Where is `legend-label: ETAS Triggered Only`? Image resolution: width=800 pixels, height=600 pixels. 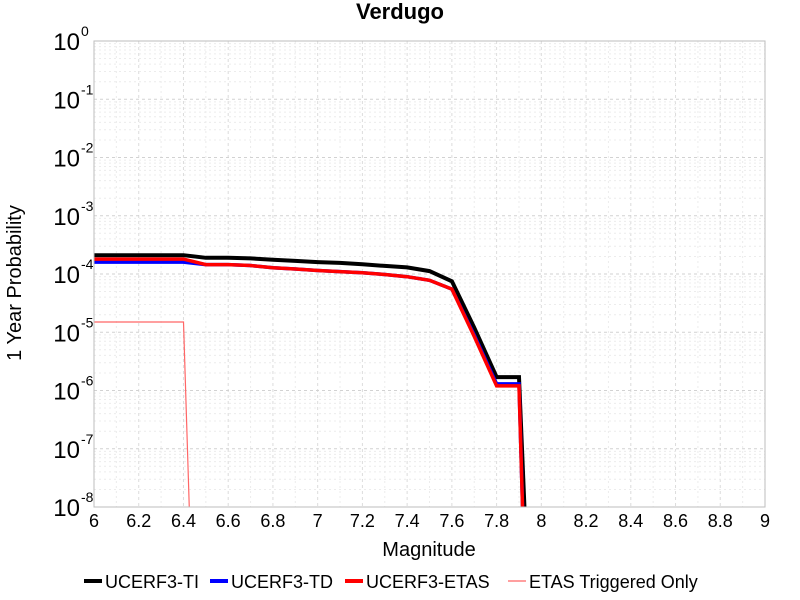
legend-label: ETAS Triggered Only is located at coordinates (613, 582).